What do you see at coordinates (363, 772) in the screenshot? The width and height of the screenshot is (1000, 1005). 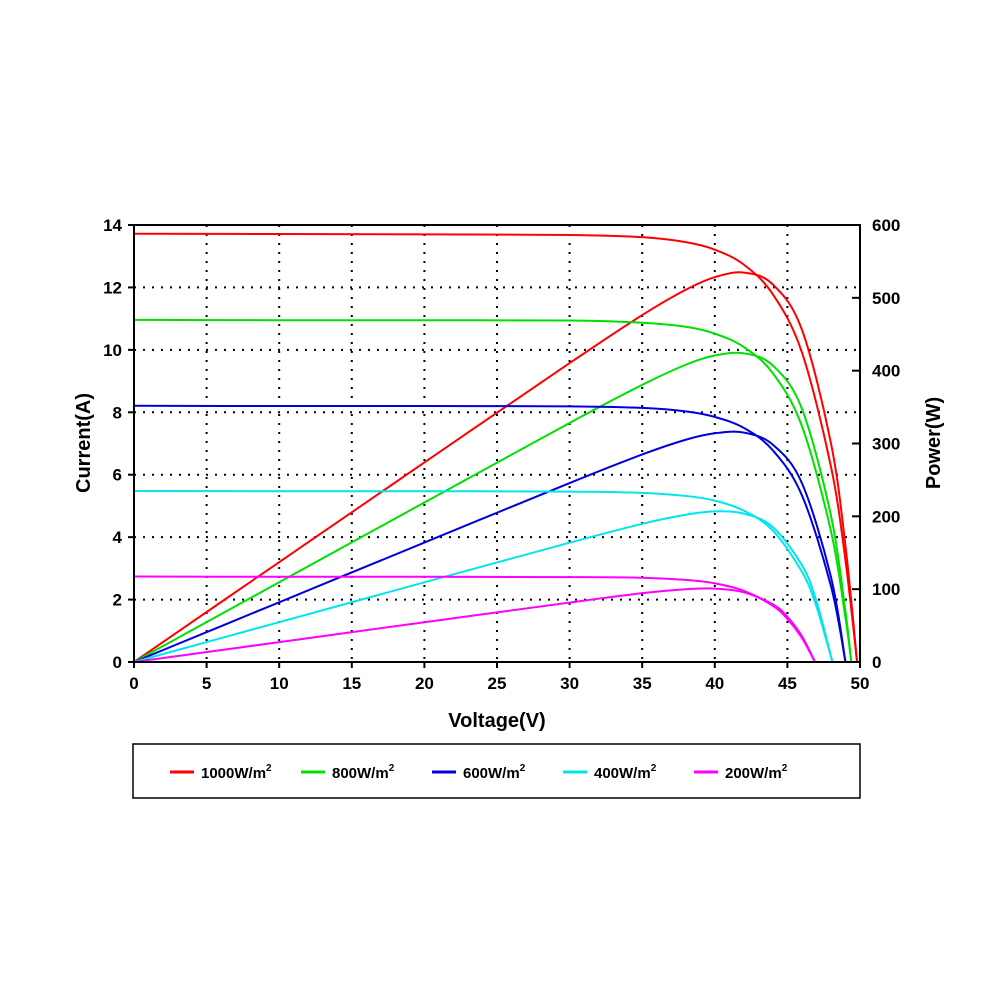 I see `legend-label: 800W/m2` at bounding box center [363, 772].